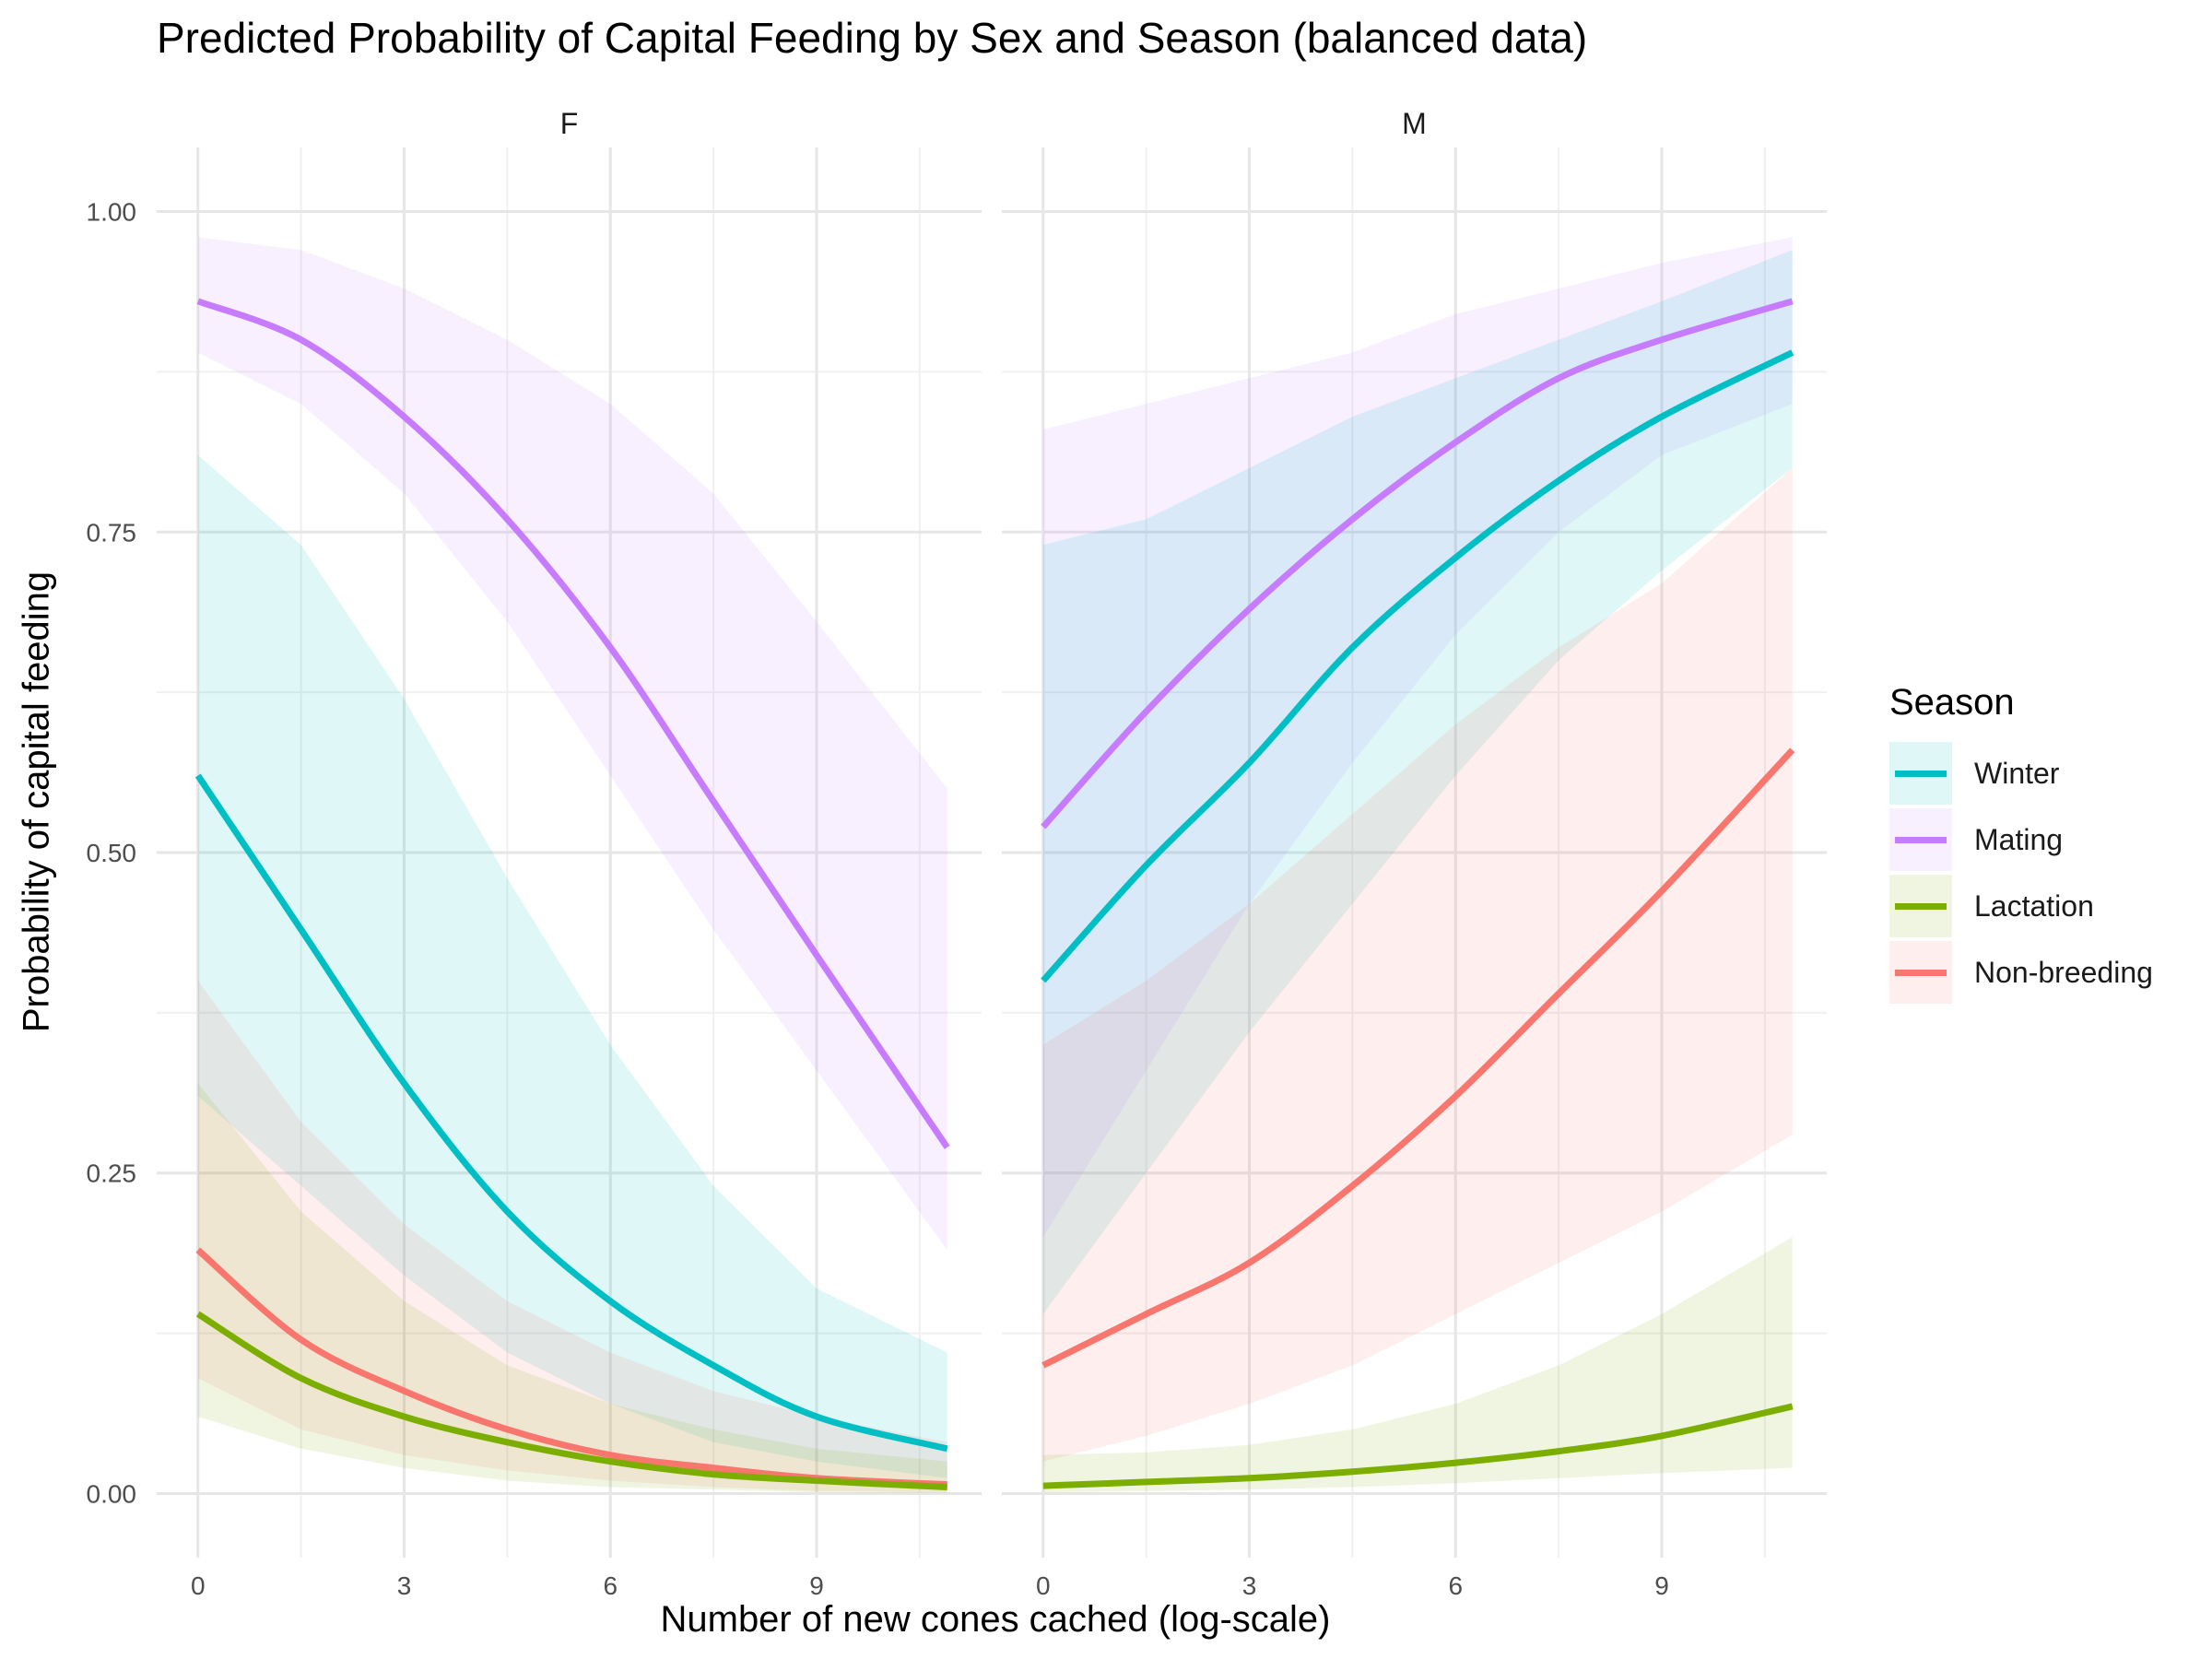 This screenshot has width=2212, height=1659. Describe the element at coordinates (112, 532) in the screenshot. I see `y-tick-label: 0.75` at that location.